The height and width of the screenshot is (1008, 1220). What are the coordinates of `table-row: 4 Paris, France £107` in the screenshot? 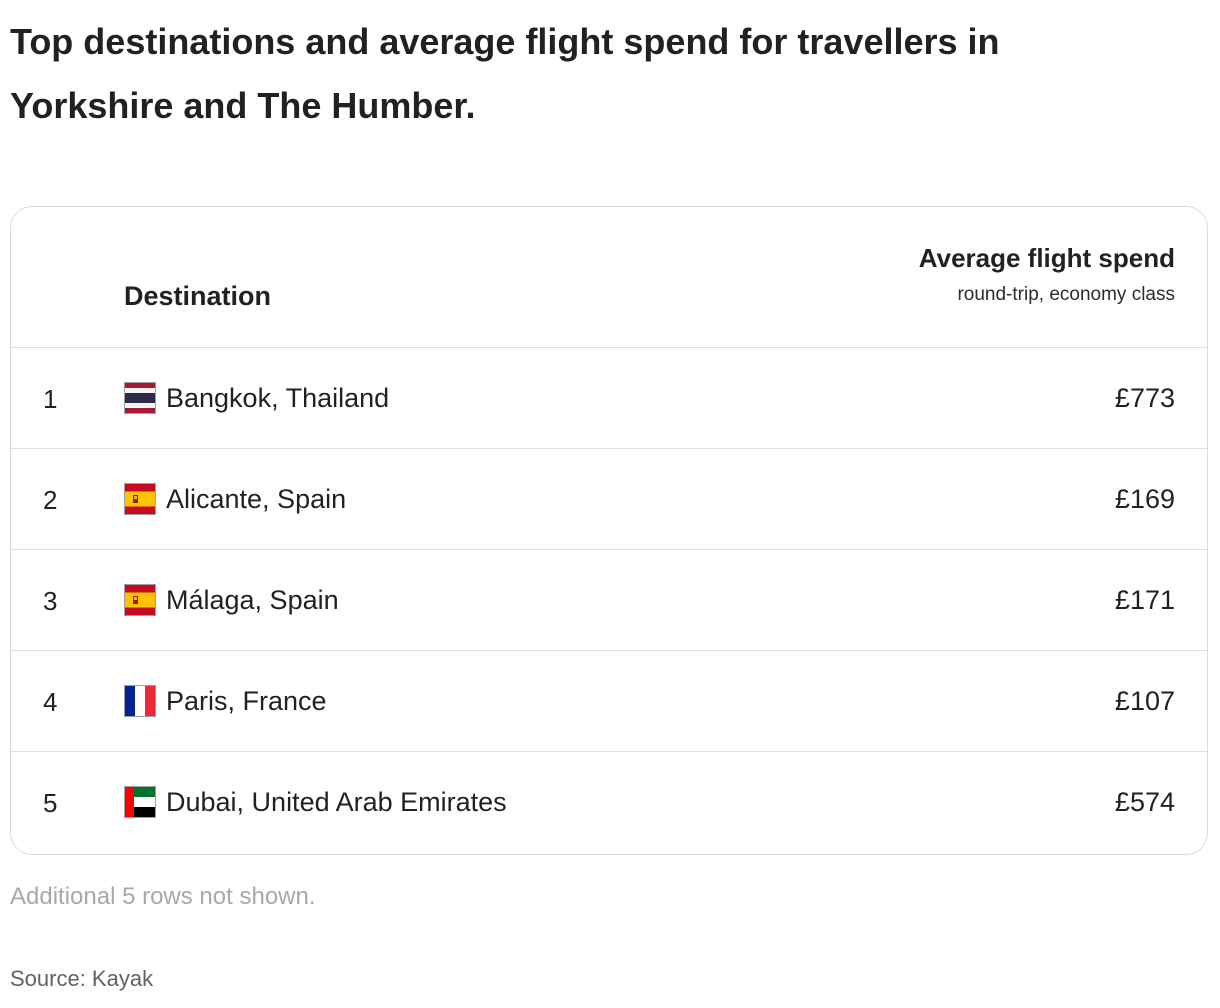 It's located at (609, 701).